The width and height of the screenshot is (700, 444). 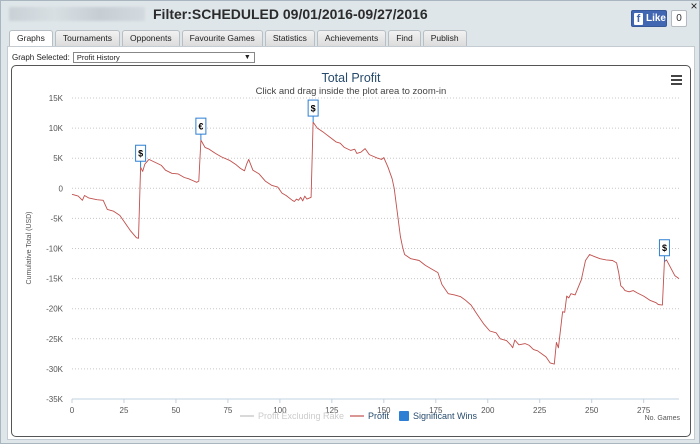 I want to click on y-tick-label: -30K, so click(x=55, y=369).